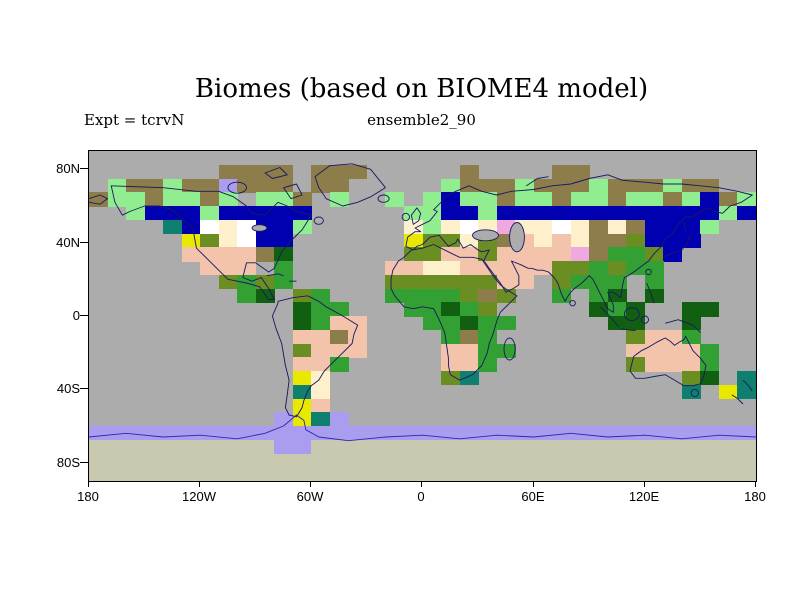 This screenshot has width=800, height=600. What do you see at coordinates (509, 349) in the screenshot?
I see `coastline-madagascar` at bounding box center [509, 349].